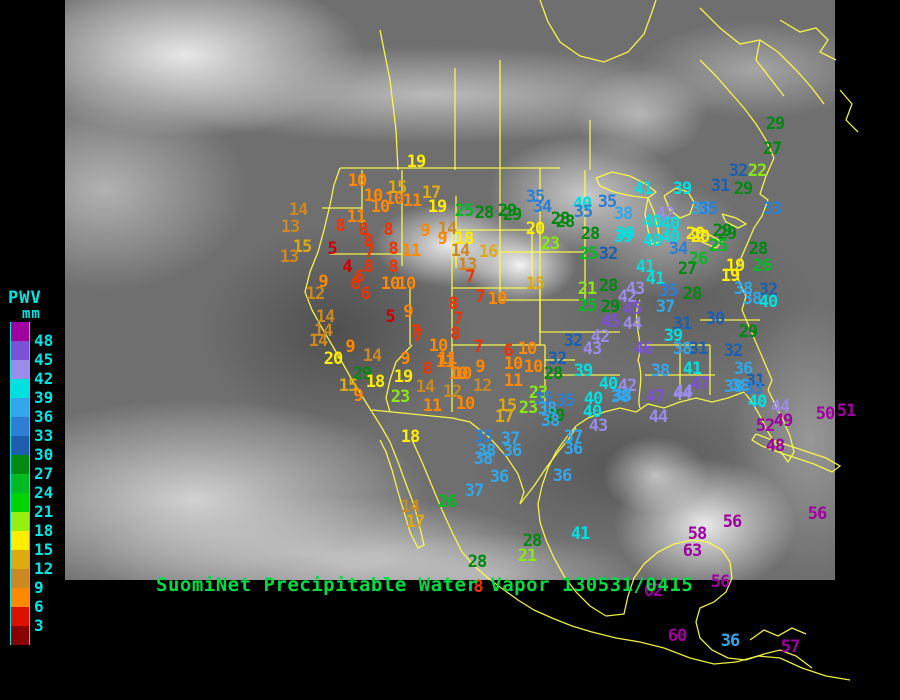 This screenshot has width=900, height=700. I want to click on station-pwv-value: 6, so click(359, 277).